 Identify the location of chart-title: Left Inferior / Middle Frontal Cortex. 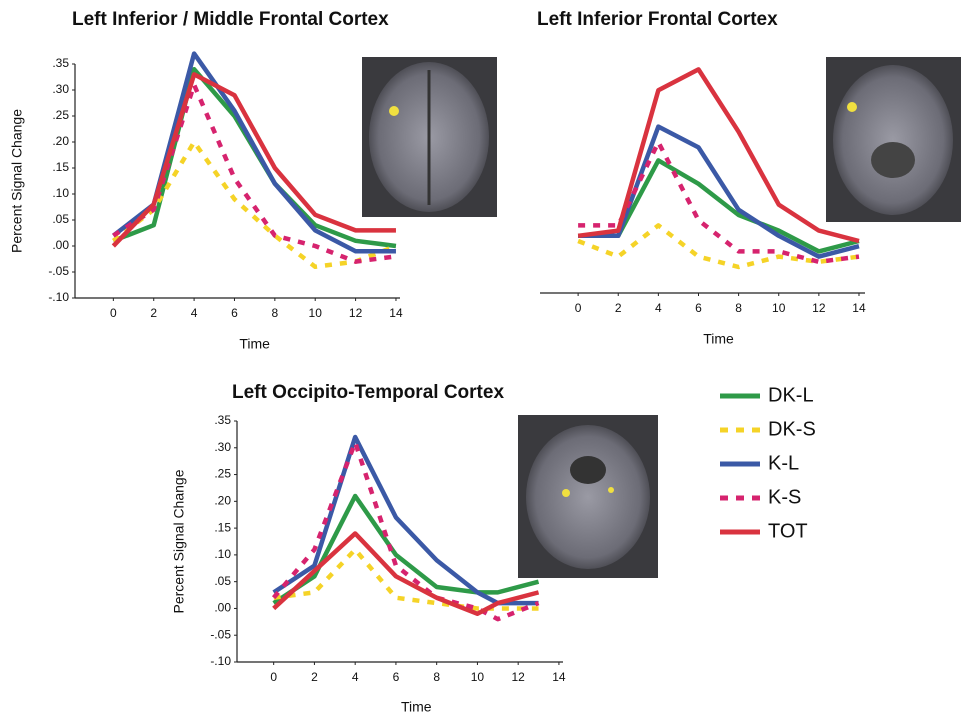
(230, 19).